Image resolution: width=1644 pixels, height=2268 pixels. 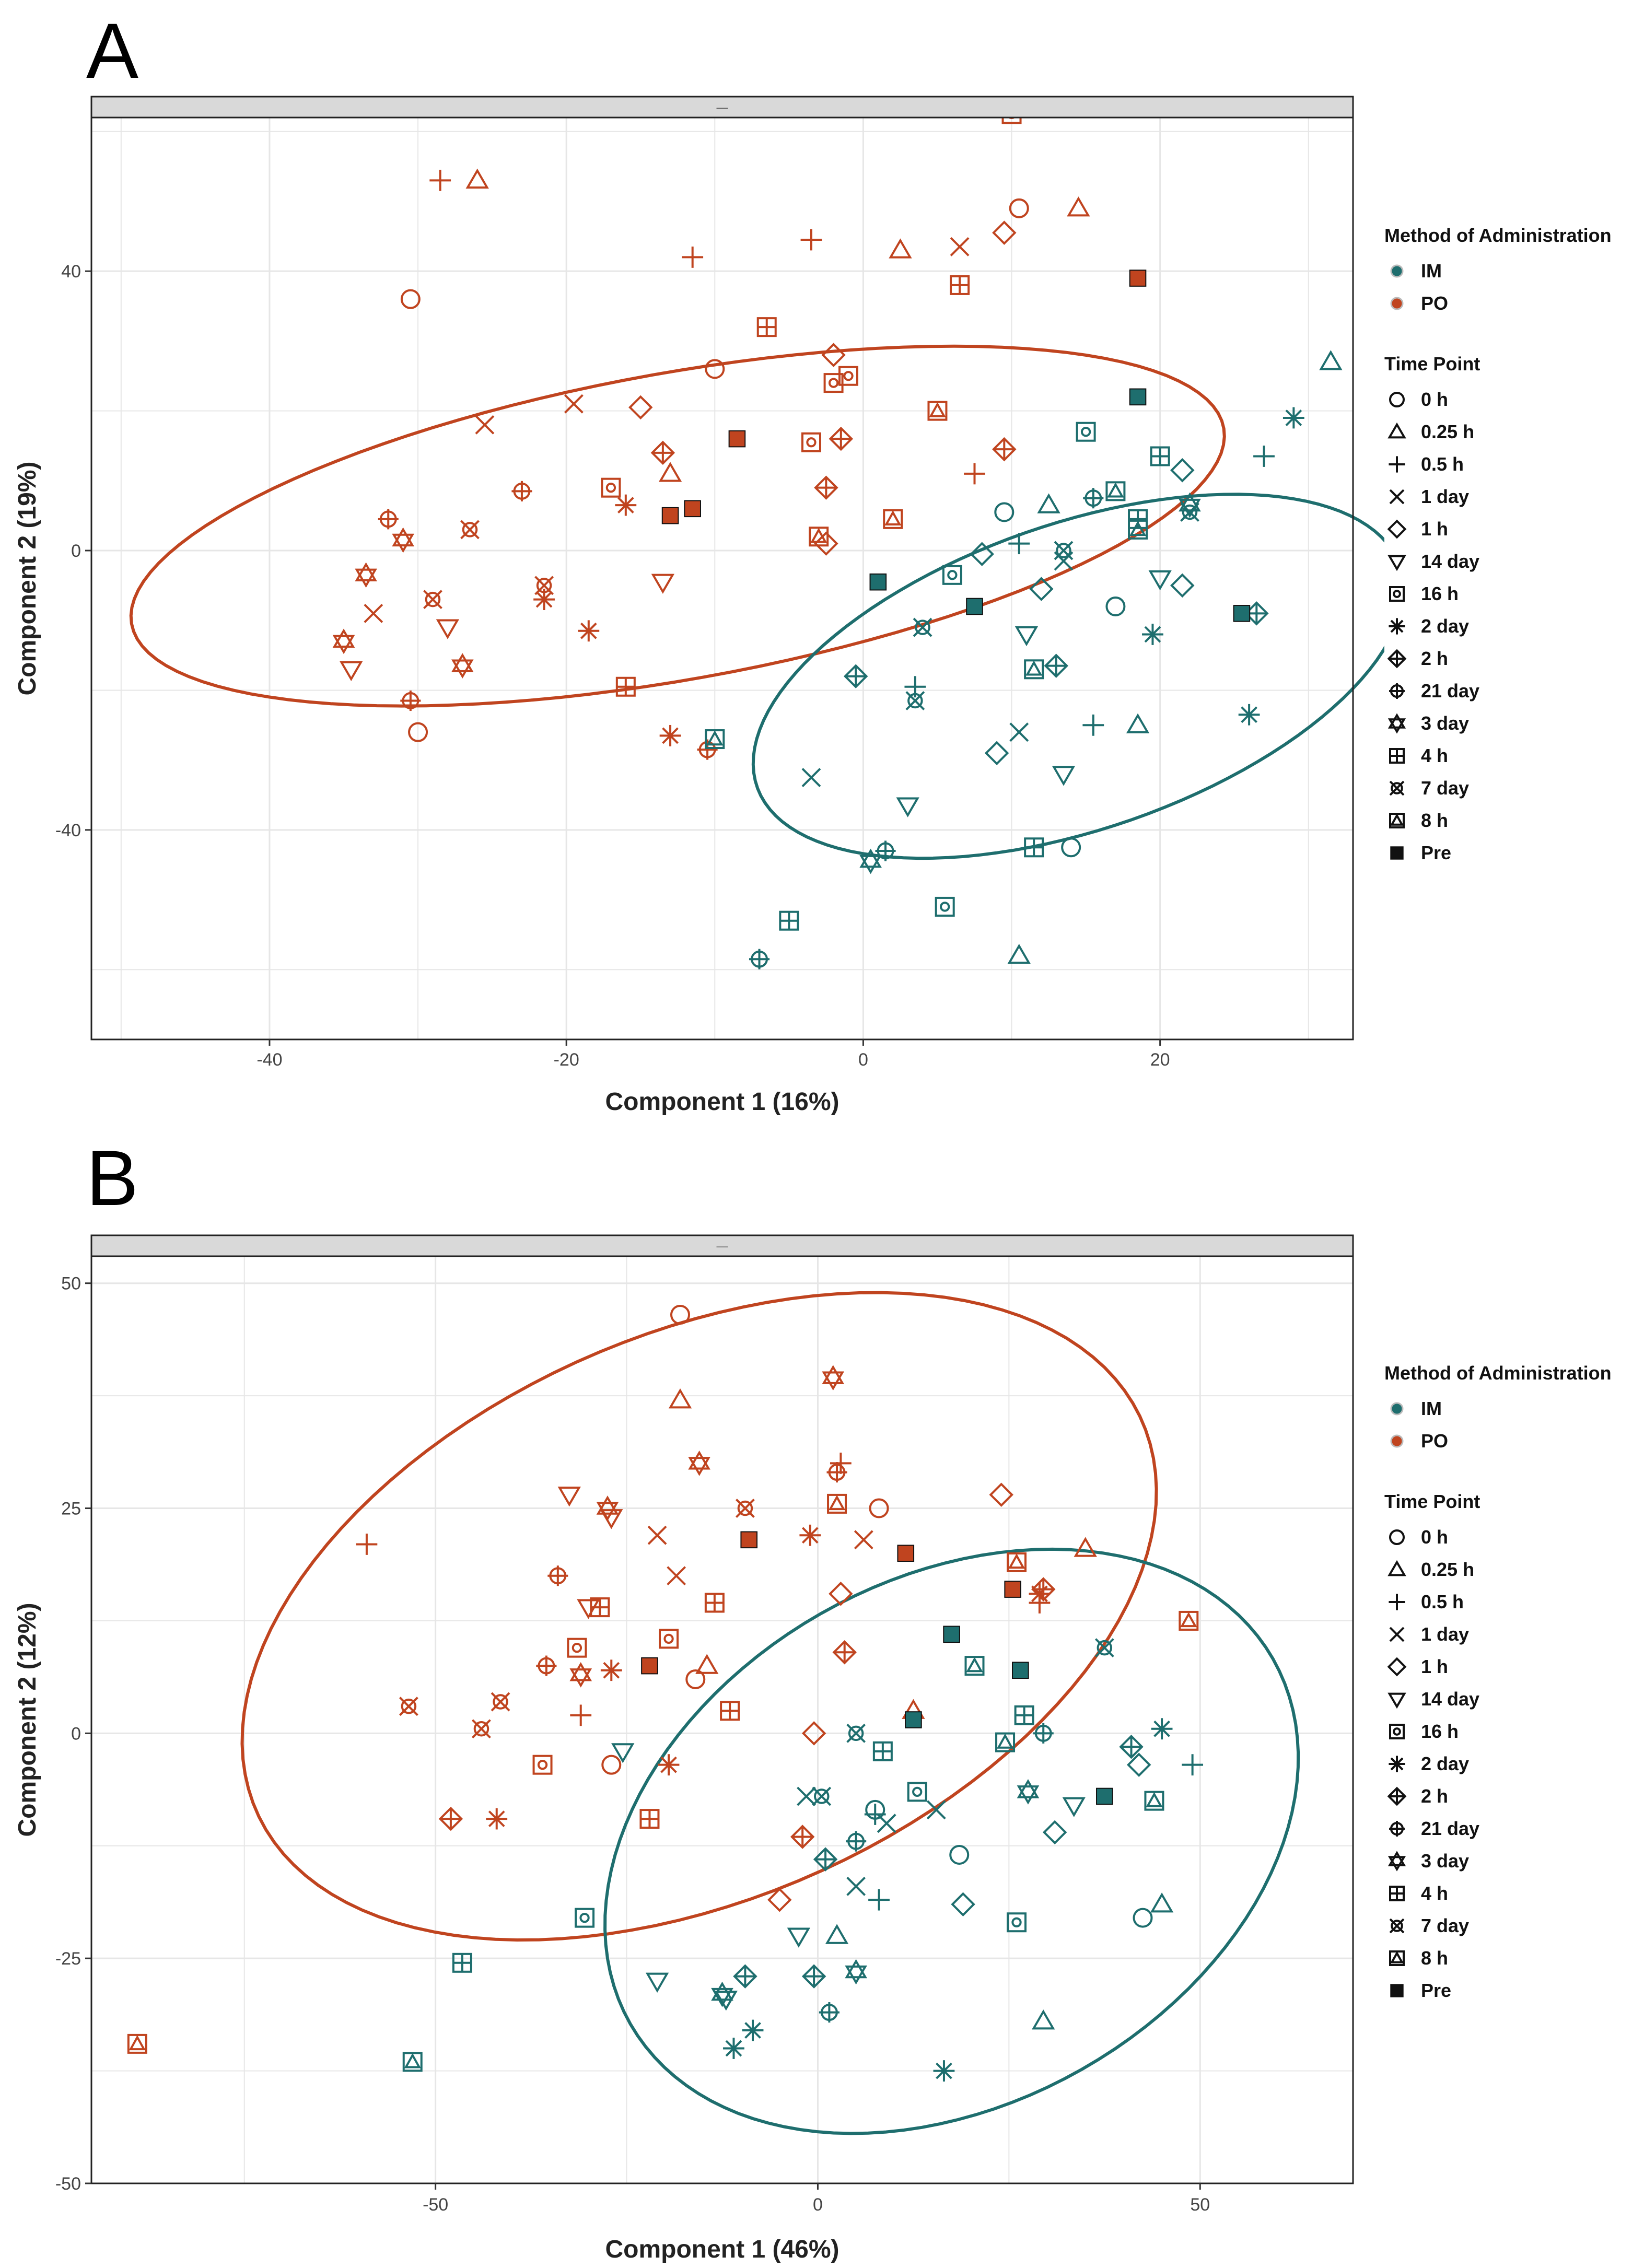 I want to click on facet-strip, so click(x=722, y=107).